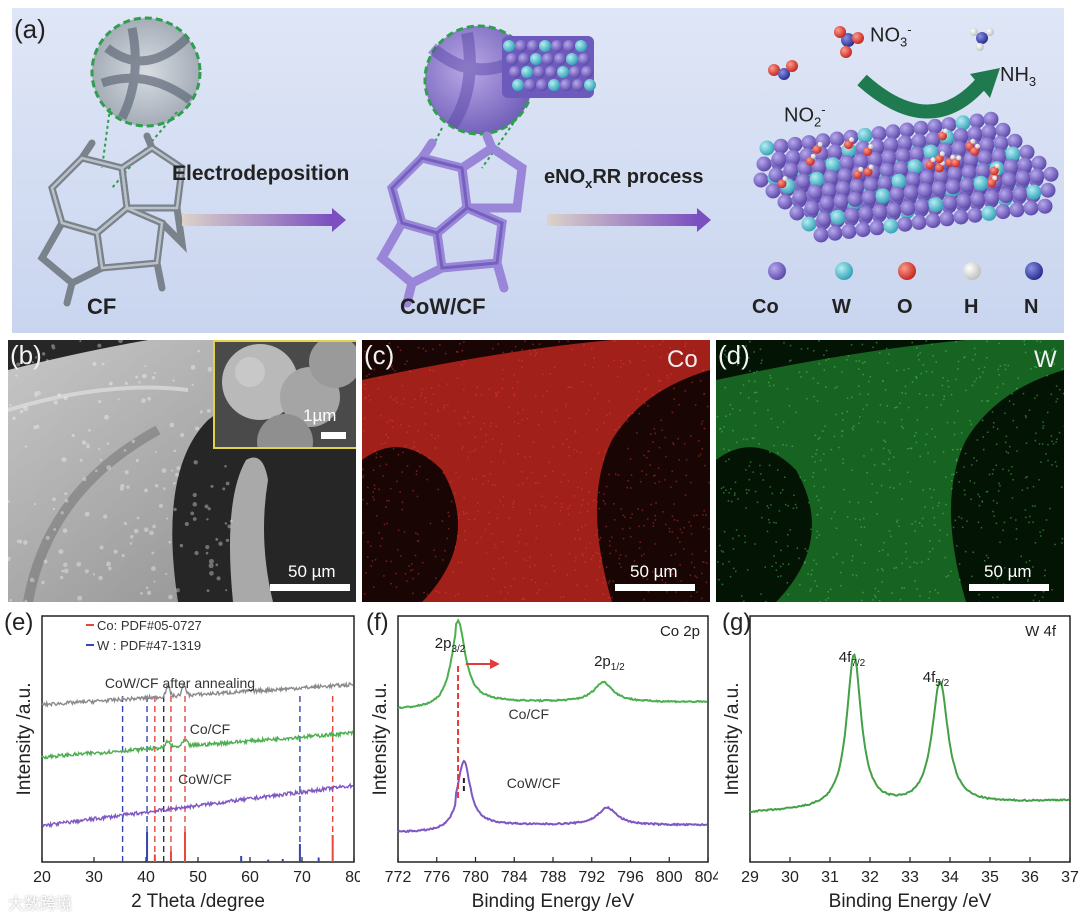 The width and height of the screenshot is (1080, 919). I want to click on x-tick-label: 70, so click(302, 877).